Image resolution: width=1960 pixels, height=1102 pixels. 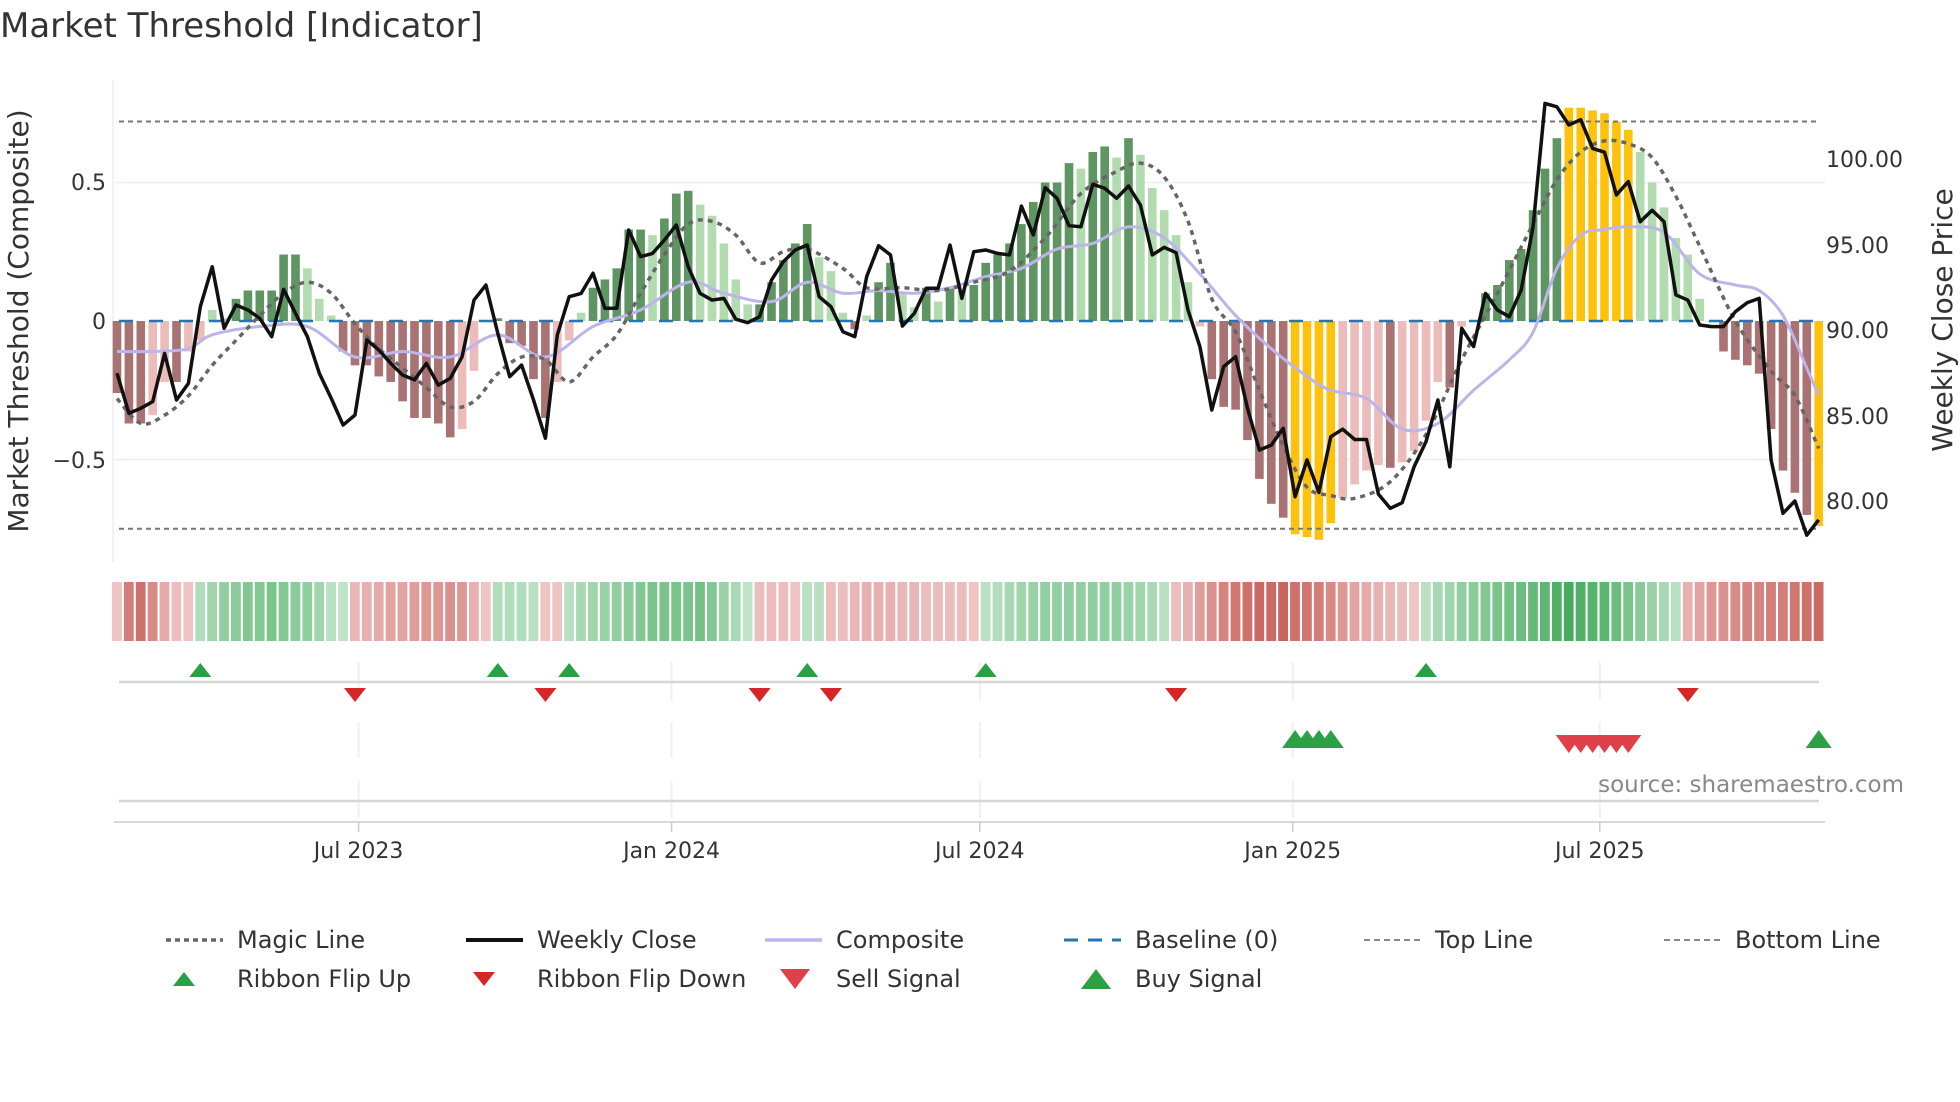 I want to click on right-tick-label: 90.00, so click(x=1857, y=331).